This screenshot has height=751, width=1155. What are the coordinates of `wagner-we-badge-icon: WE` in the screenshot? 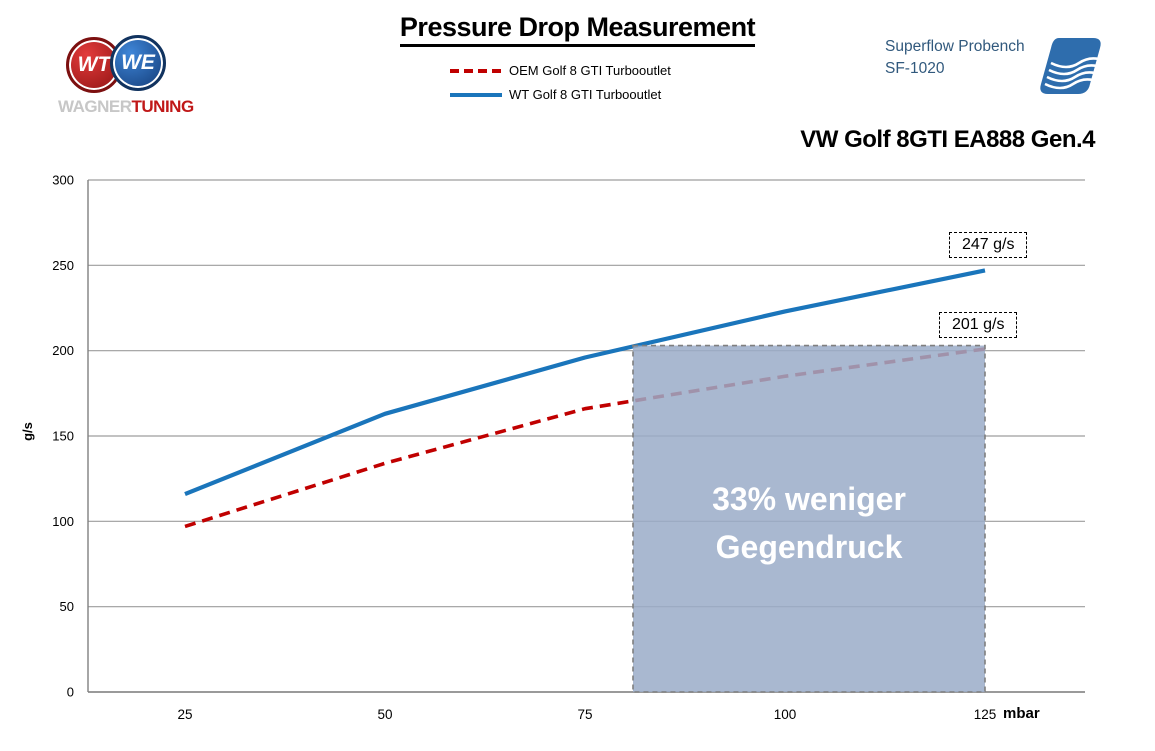 It's located at (138, 63).